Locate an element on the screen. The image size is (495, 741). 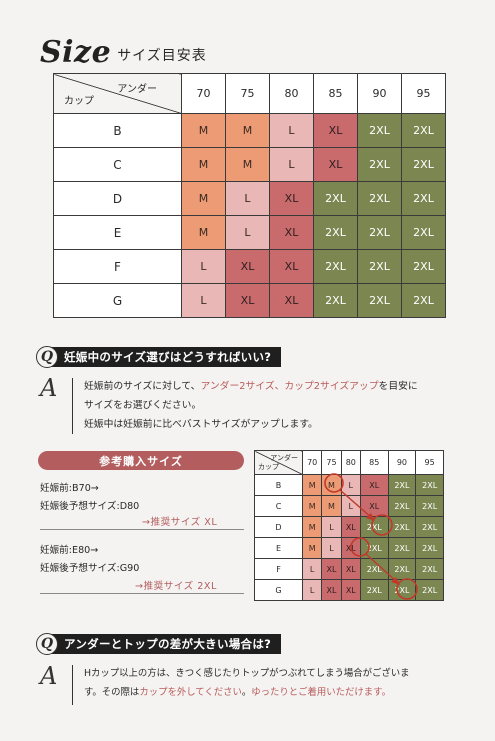
header-corner-cell: アンダー カップ is located at coordinates (117, 93).